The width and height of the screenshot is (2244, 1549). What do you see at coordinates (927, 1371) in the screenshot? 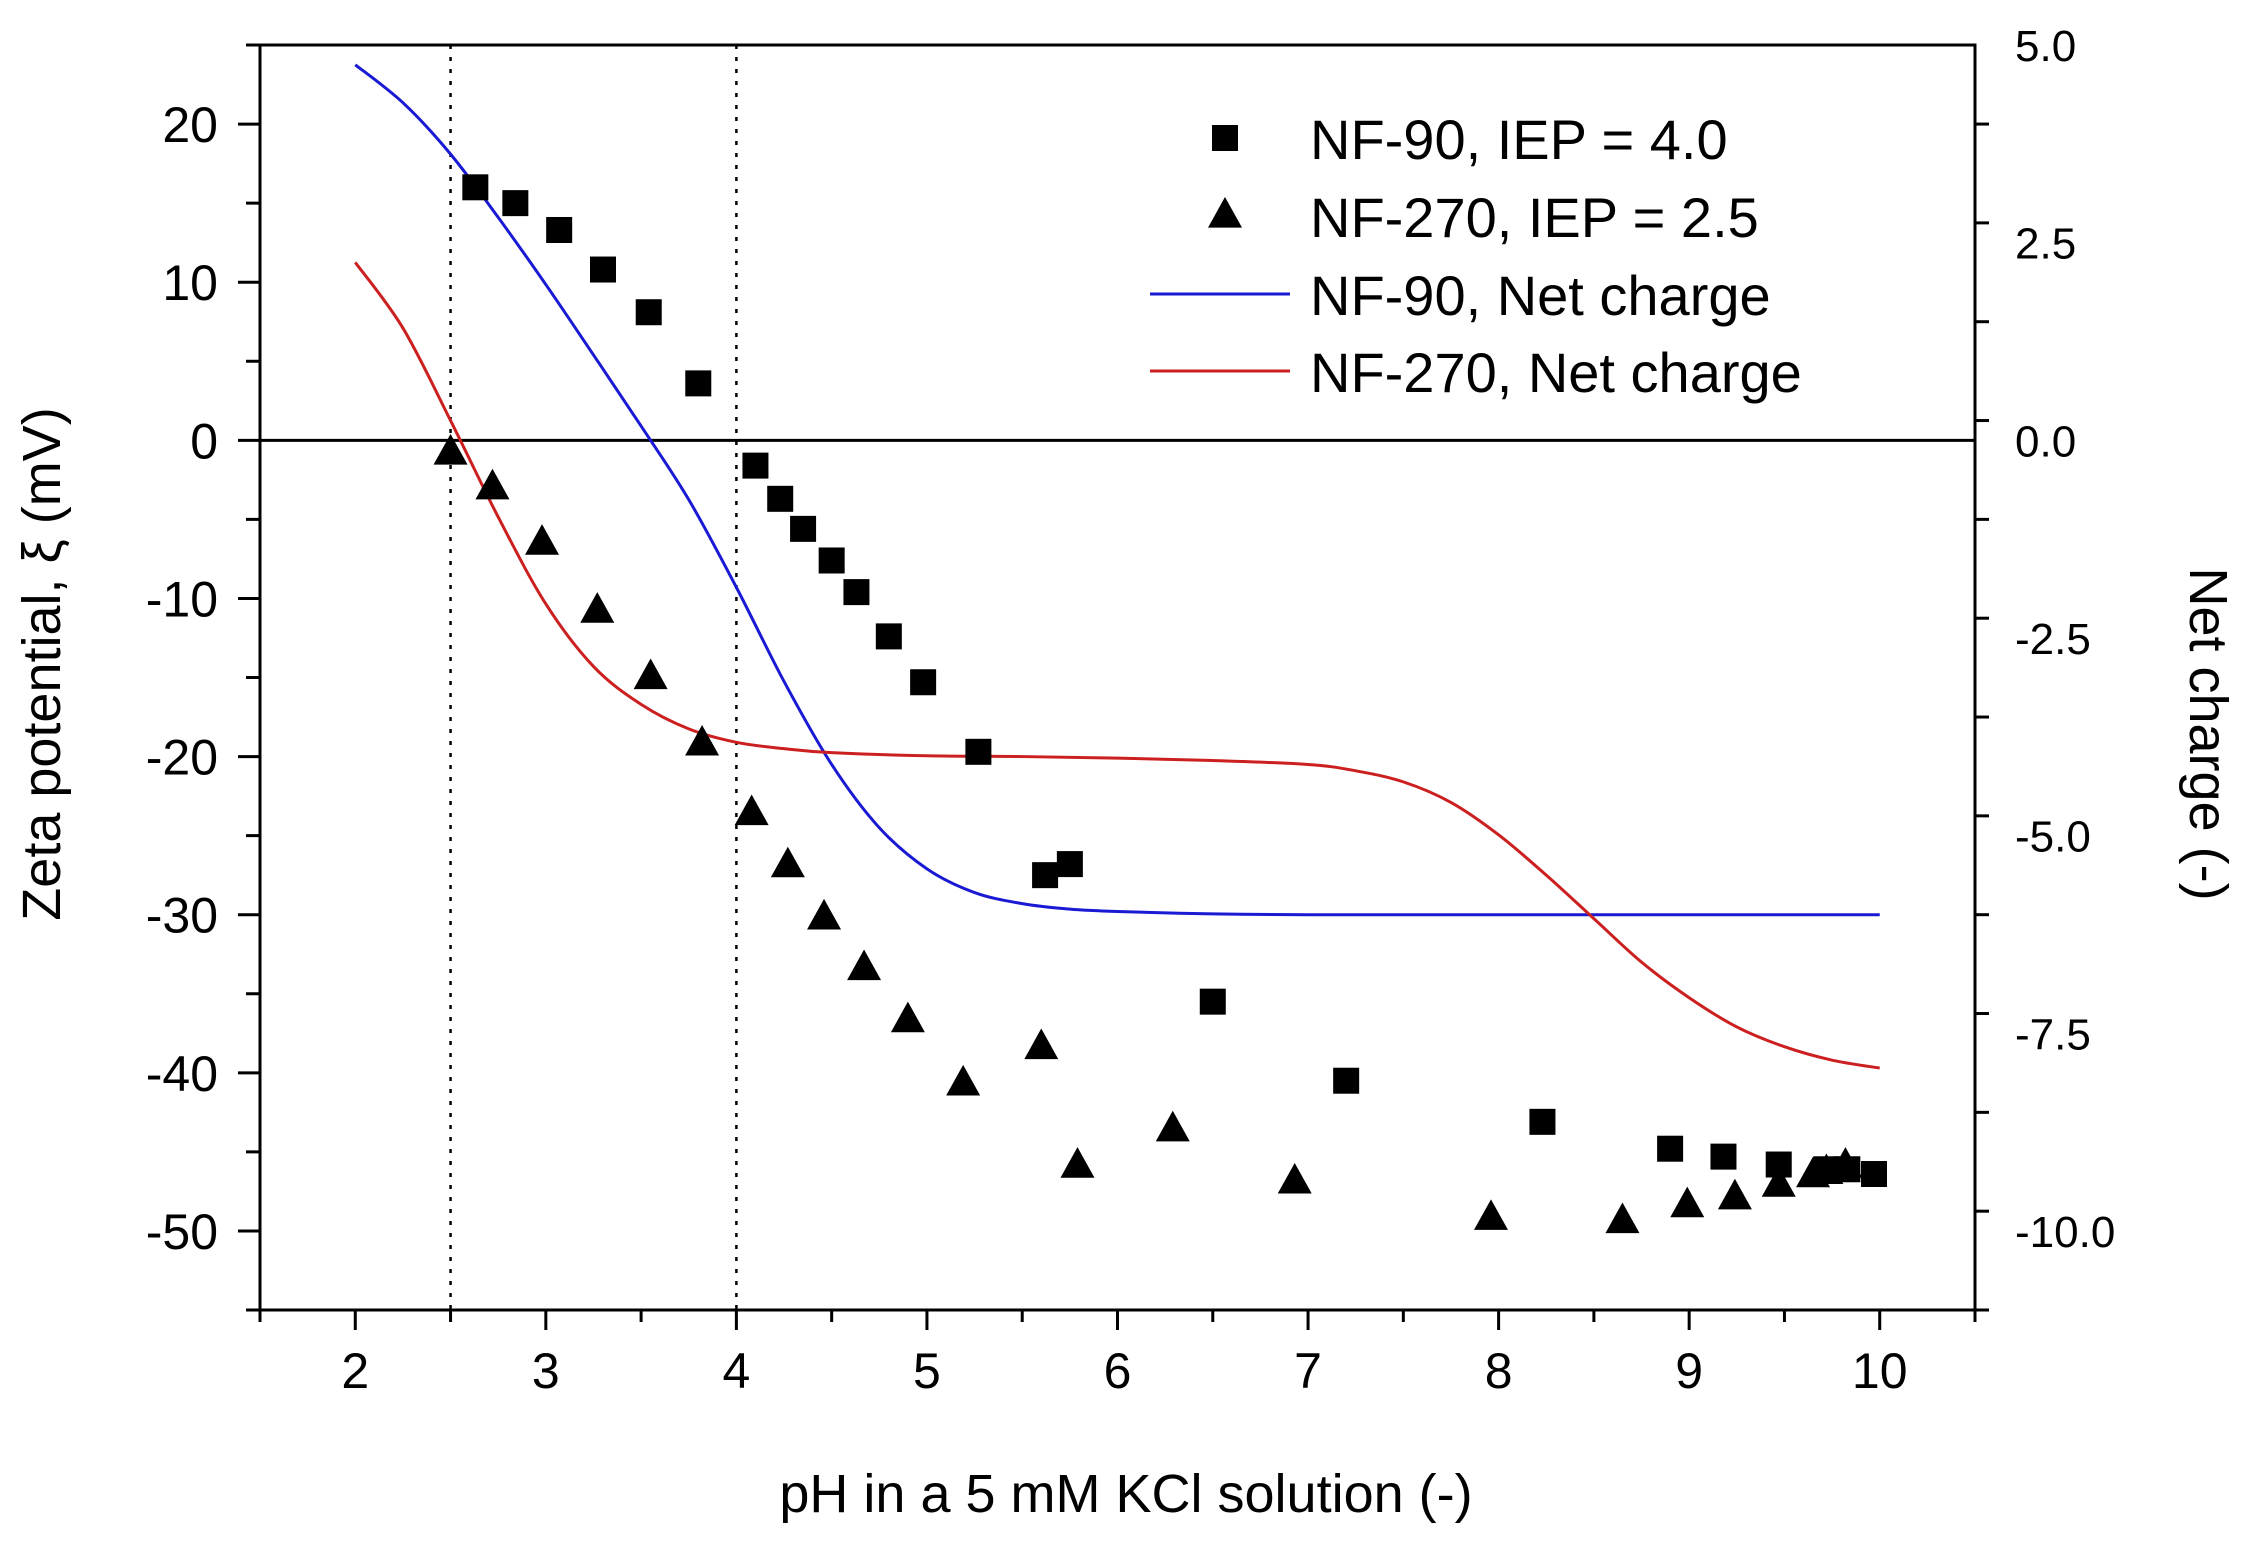
I see `x-tick-label: 5` at bounding box center [927, 1371].